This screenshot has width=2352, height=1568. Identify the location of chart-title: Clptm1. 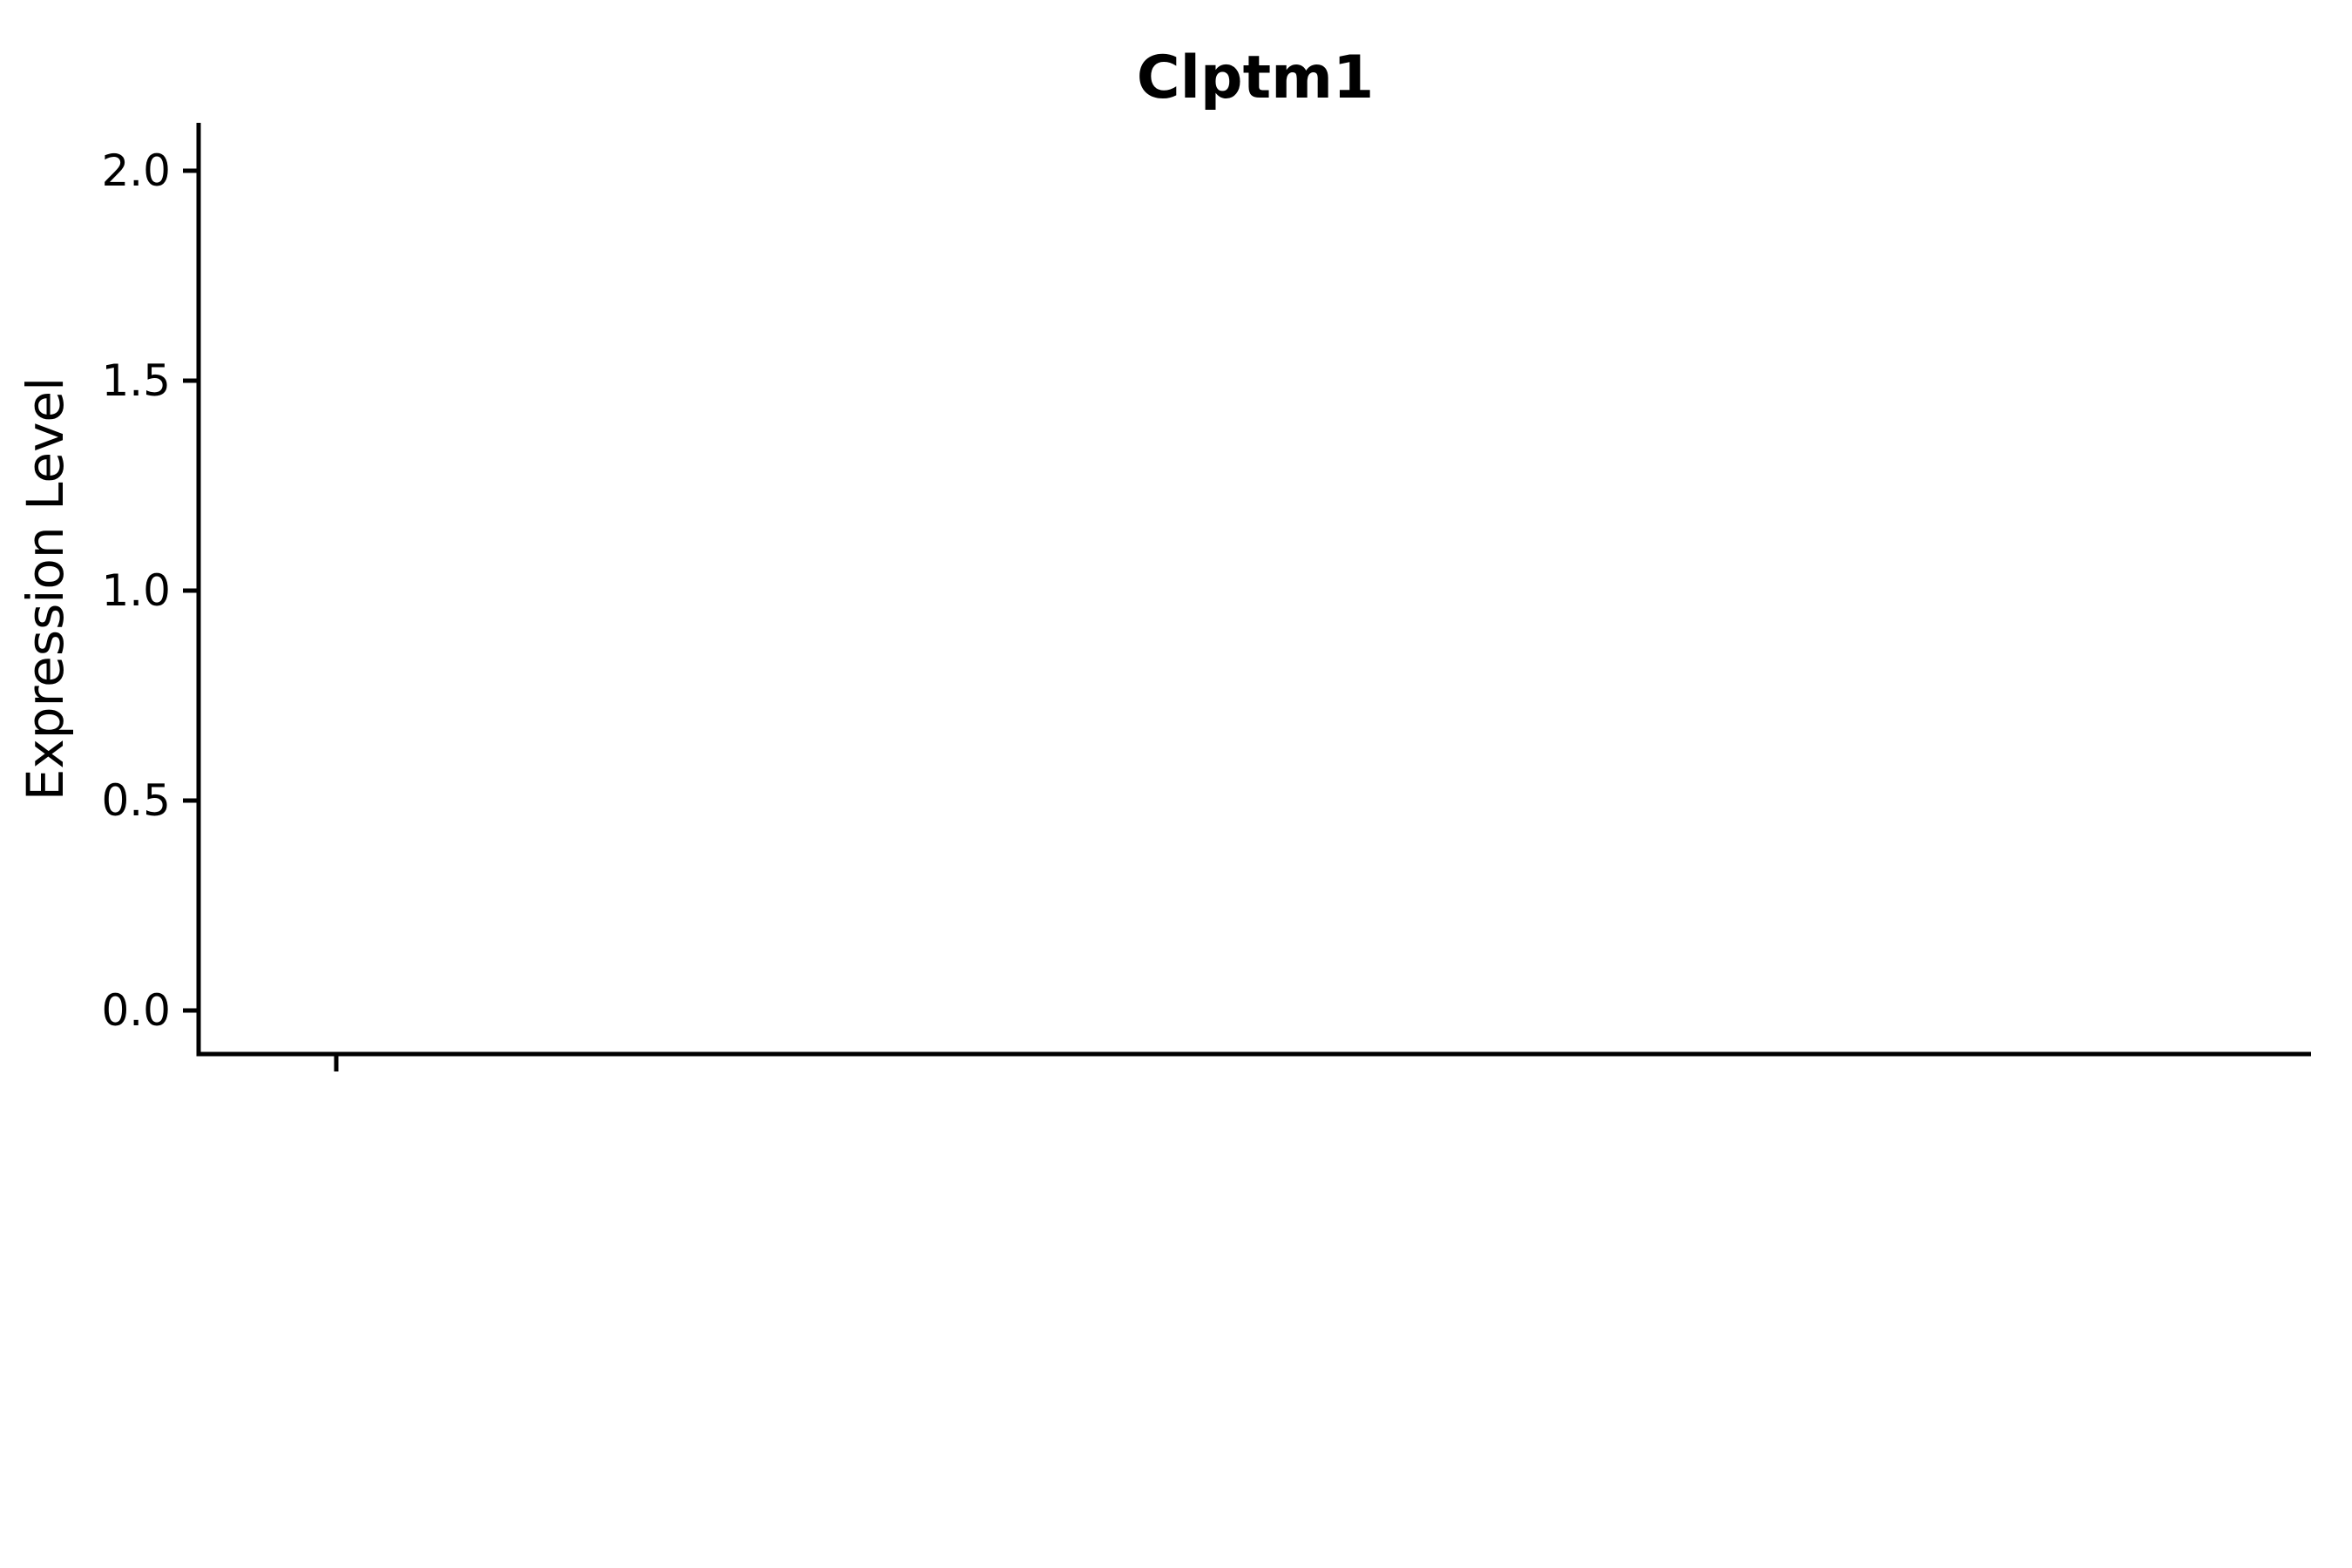
(1256, 78).